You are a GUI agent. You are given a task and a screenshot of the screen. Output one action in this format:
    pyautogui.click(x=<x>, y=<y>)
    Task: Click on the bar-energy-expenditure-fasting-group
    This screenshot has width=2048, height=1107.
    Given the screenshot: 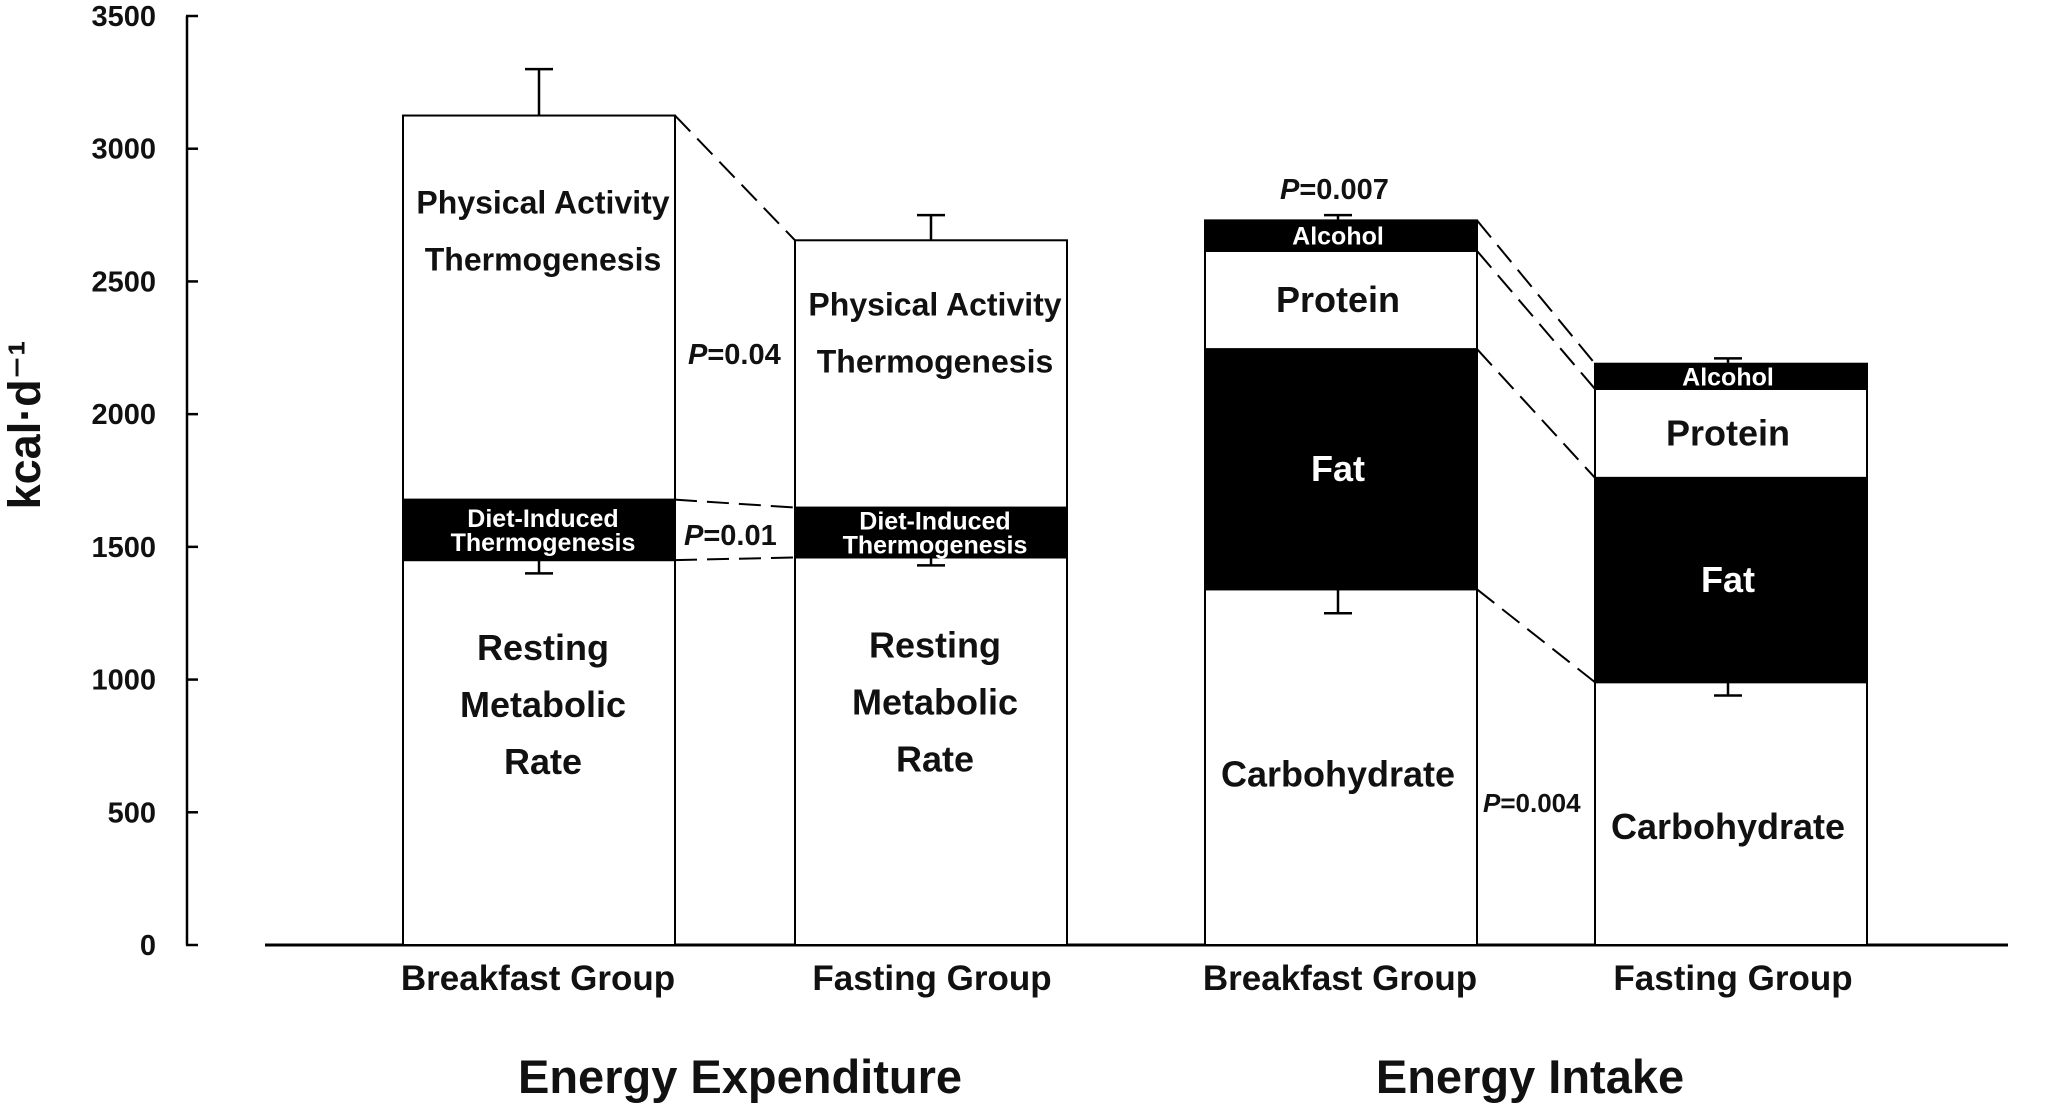 What is the action you would take?
    pyautogui.click(x=931, y=580)
    